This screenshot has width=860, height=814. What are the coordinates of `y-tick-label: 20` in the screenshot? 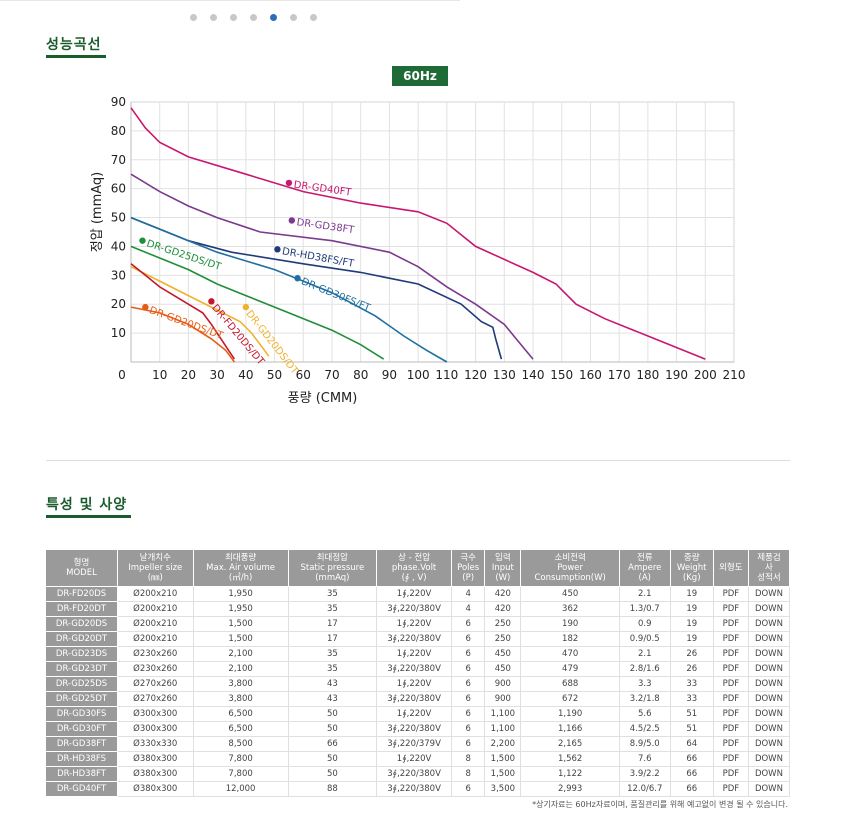 It's located at (118, 304).